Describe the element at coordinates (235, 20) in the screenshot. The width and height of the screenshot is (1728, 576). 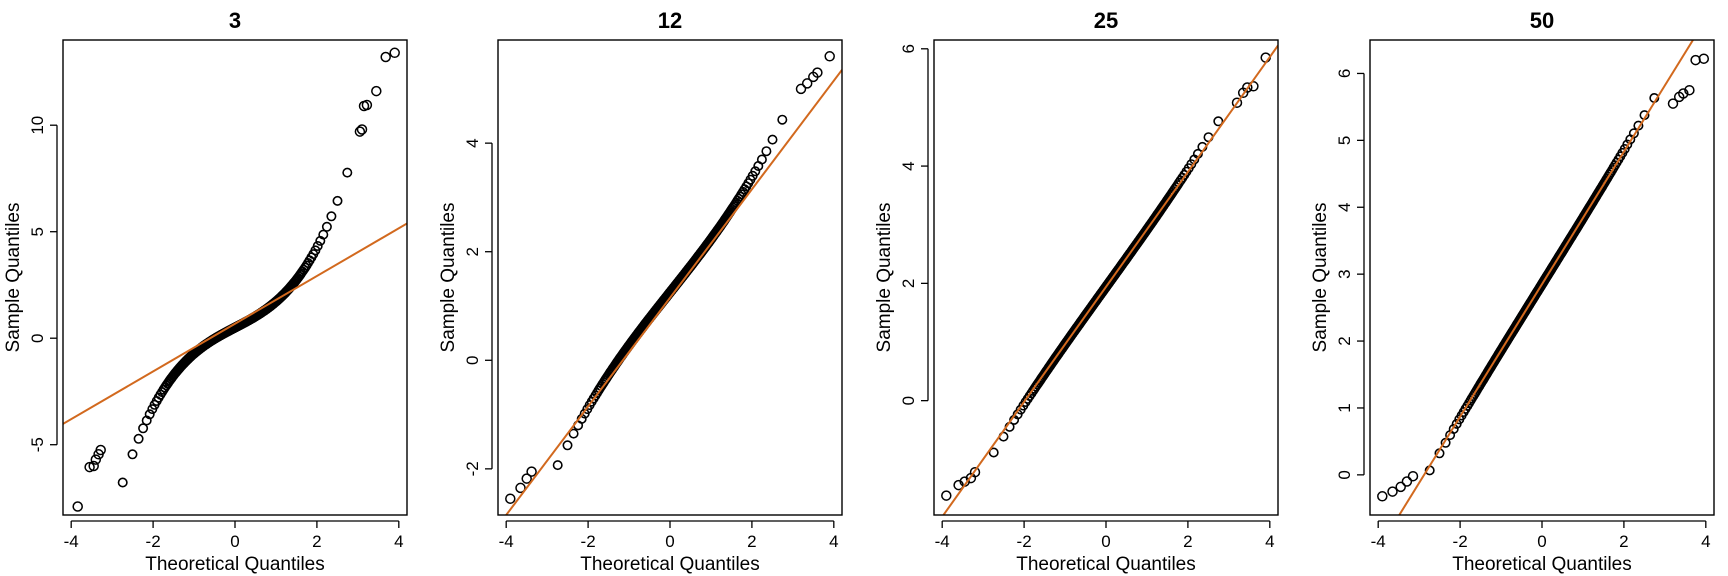
I see `panel-title: 3` at that location.